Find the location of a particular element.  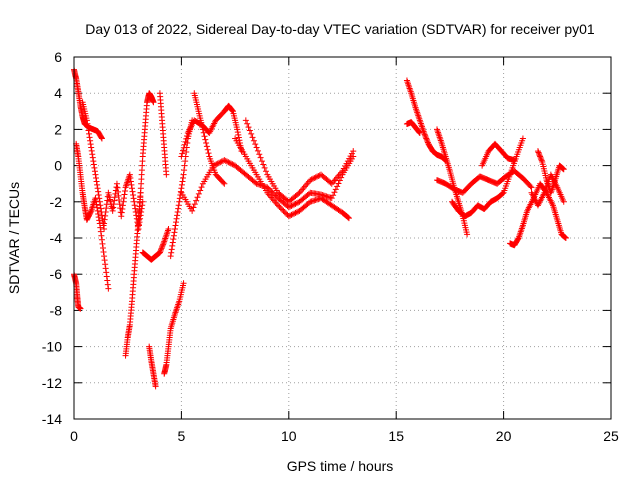

series-arc3 is located at coordinates (92, 216).